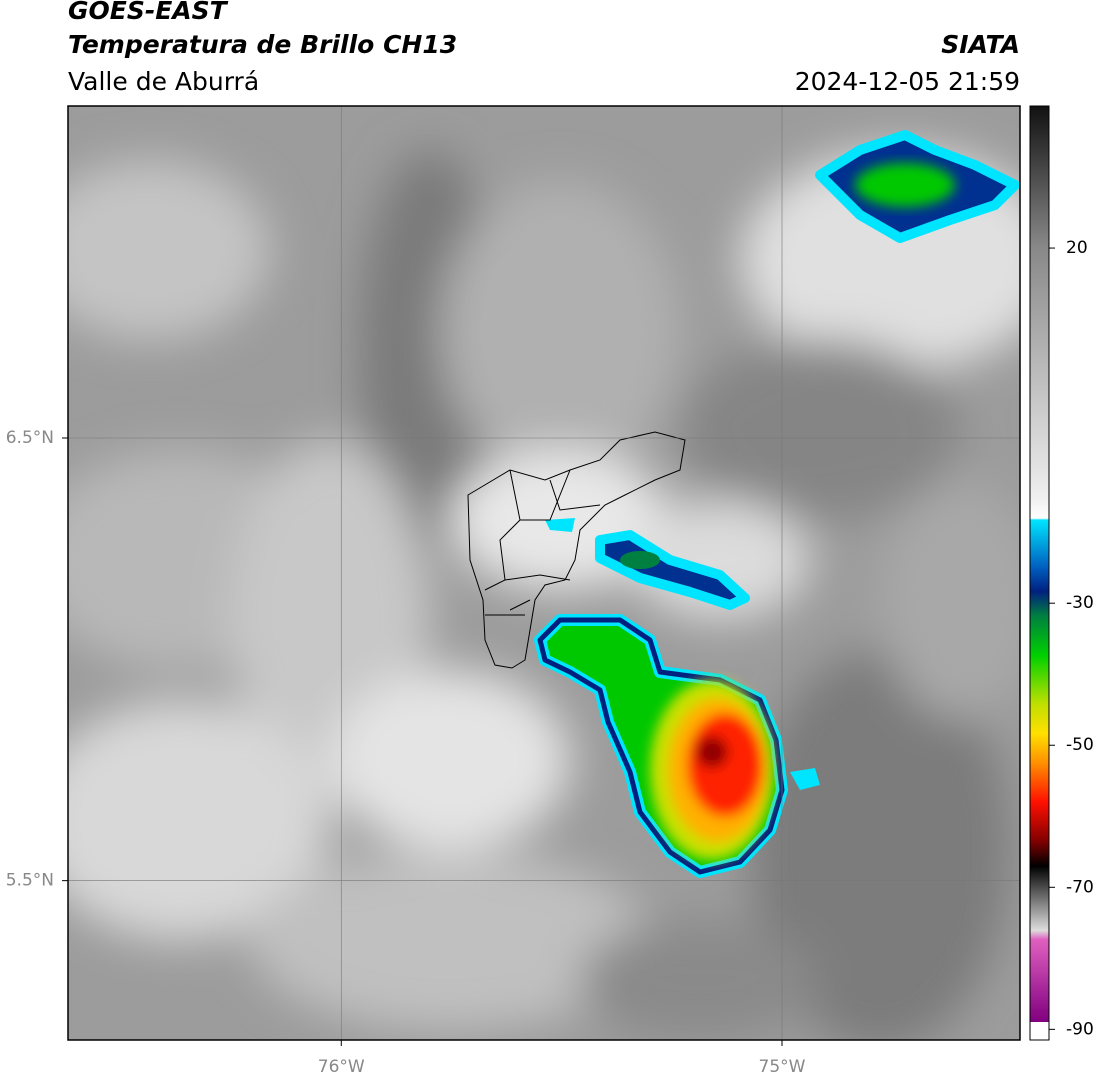 This screenshot has height=1078, width=1094. What do you see at coordinates (30, 438) in the screenshot?
I see `y-tick-label: 6.5°N` at bounding box center [30, 438].